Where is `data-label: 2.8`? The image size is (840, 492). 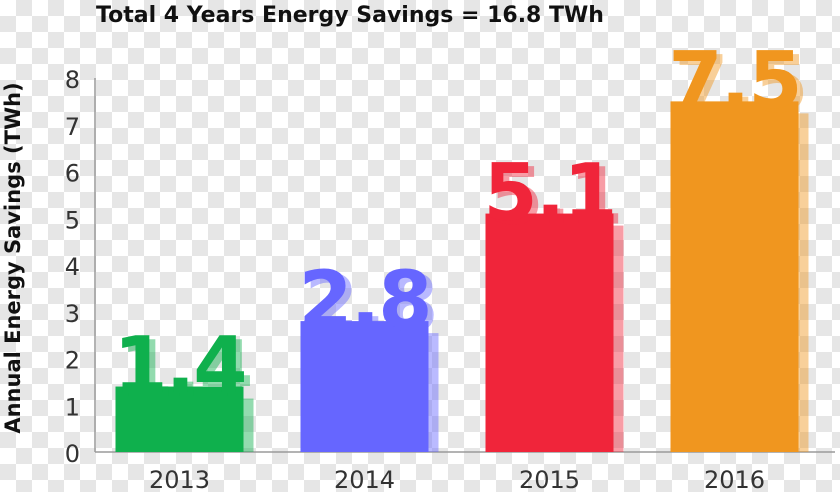 data-label: 2.8 is located at coordinates (364, 301).